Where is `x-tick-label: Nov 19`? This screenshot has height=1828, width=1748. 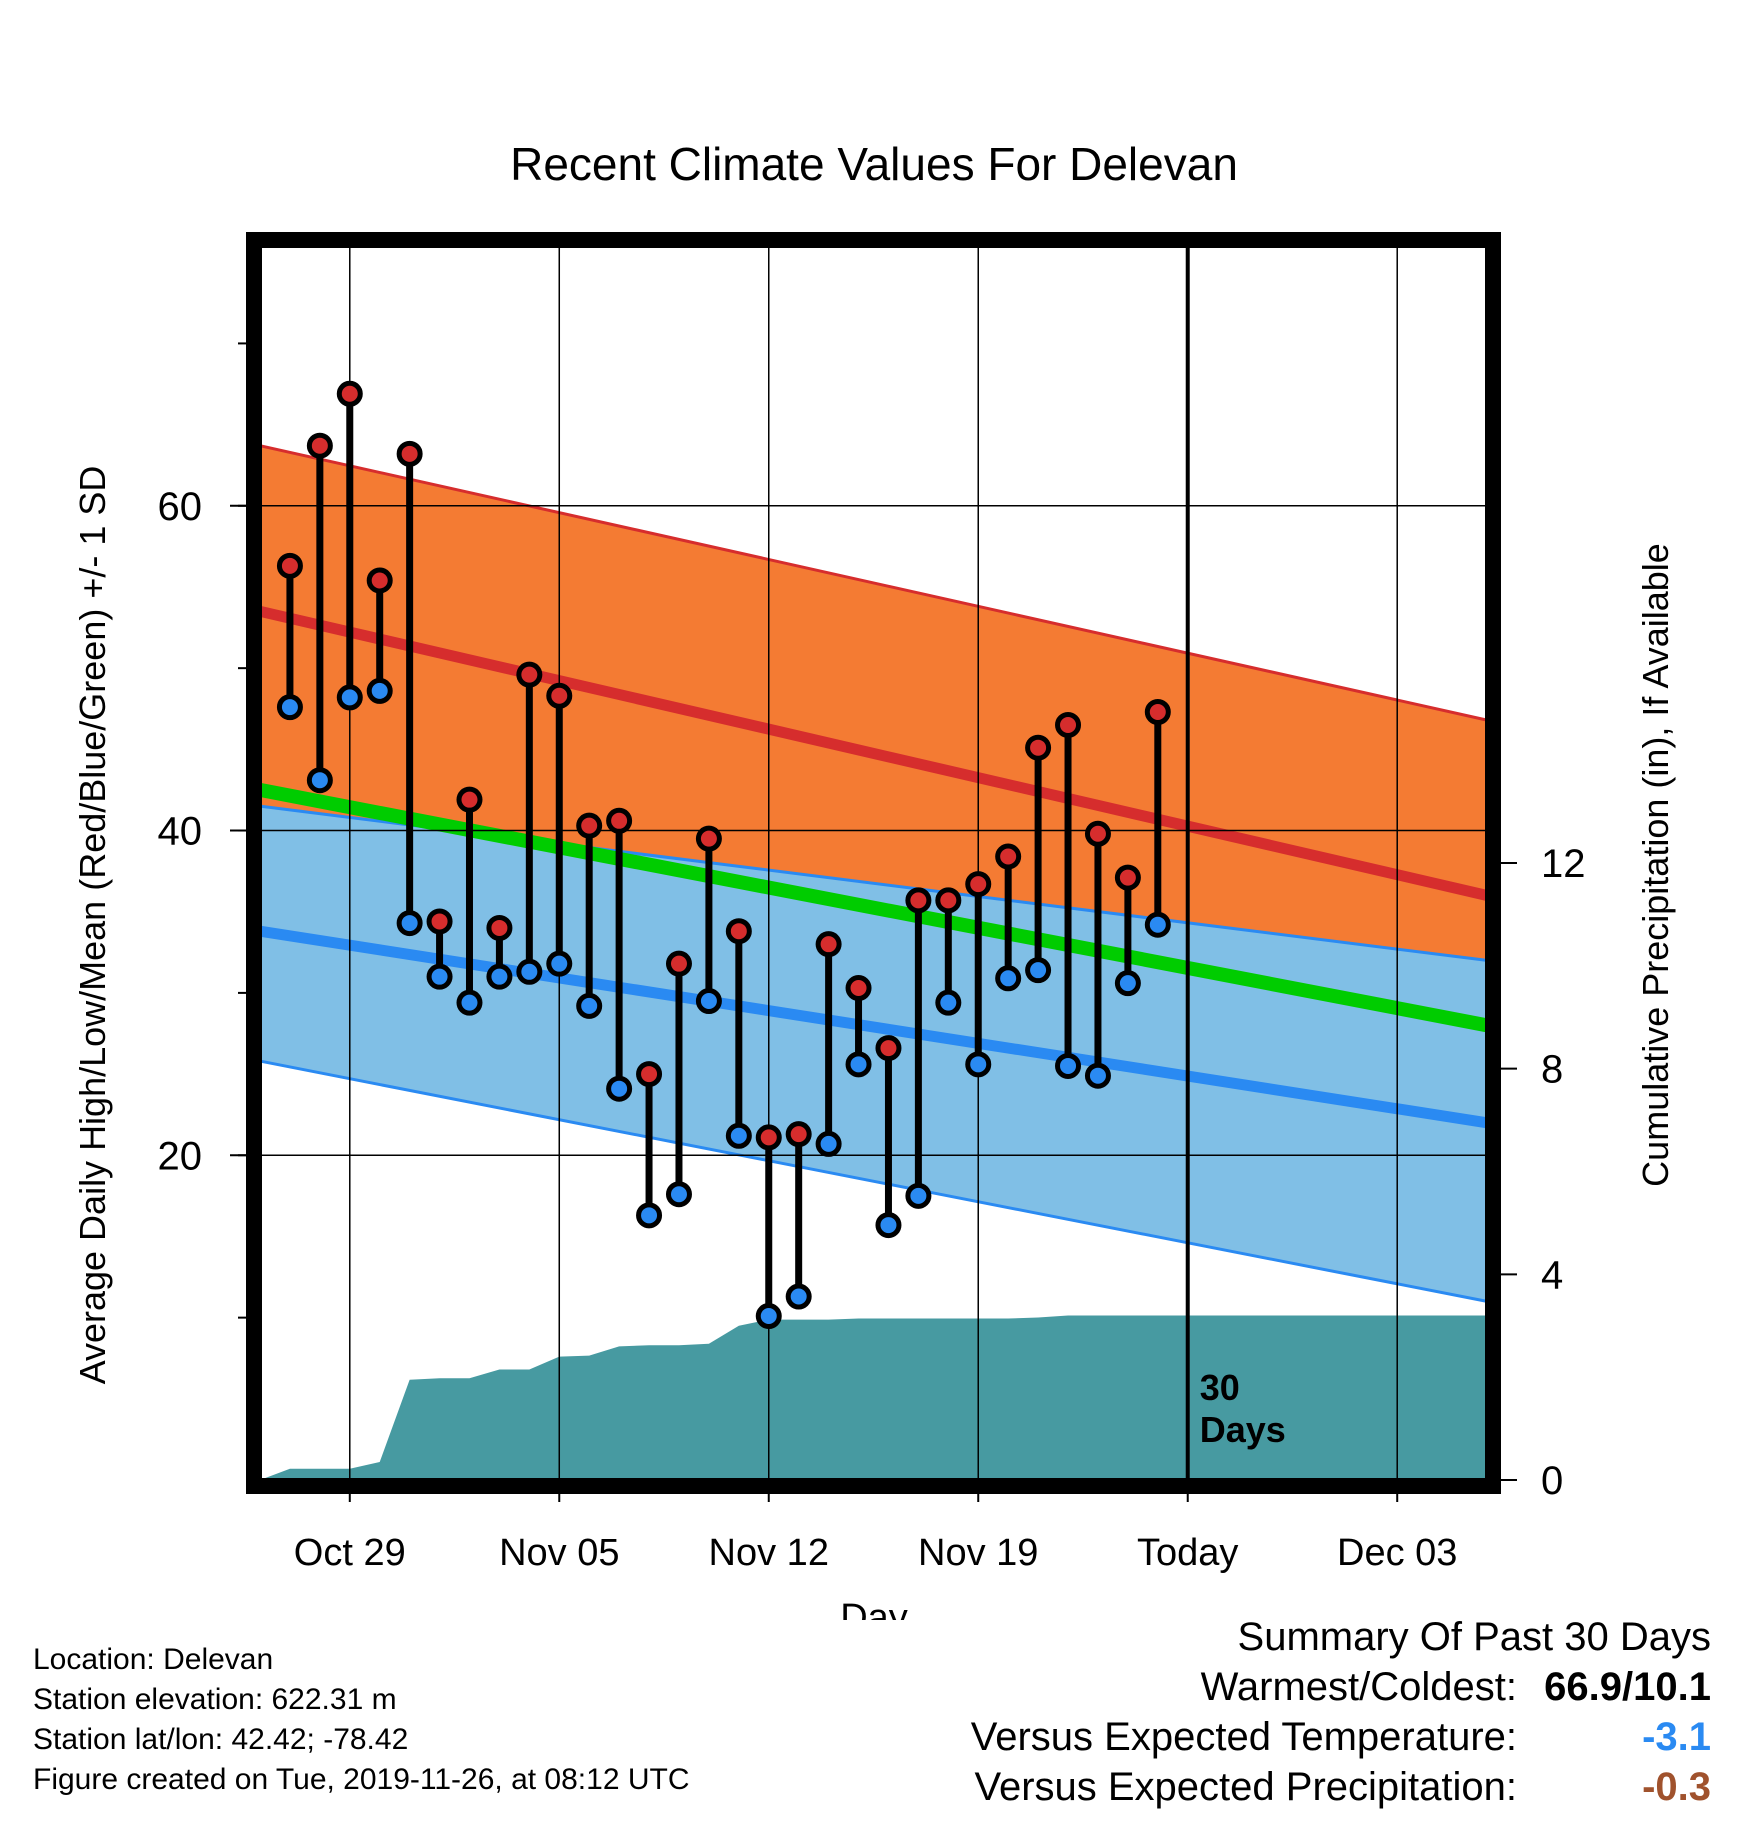 x-tick-label: Nov 19 is located at coordinates (978, 1553).